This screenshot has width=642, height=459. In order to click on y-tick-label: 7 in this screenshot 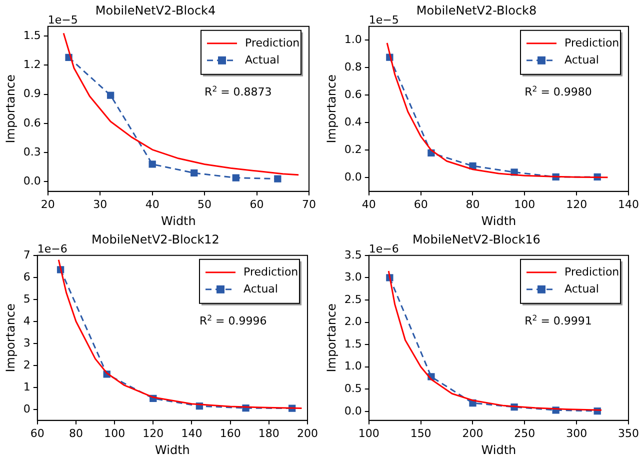, I will do `click(26, 255)`.